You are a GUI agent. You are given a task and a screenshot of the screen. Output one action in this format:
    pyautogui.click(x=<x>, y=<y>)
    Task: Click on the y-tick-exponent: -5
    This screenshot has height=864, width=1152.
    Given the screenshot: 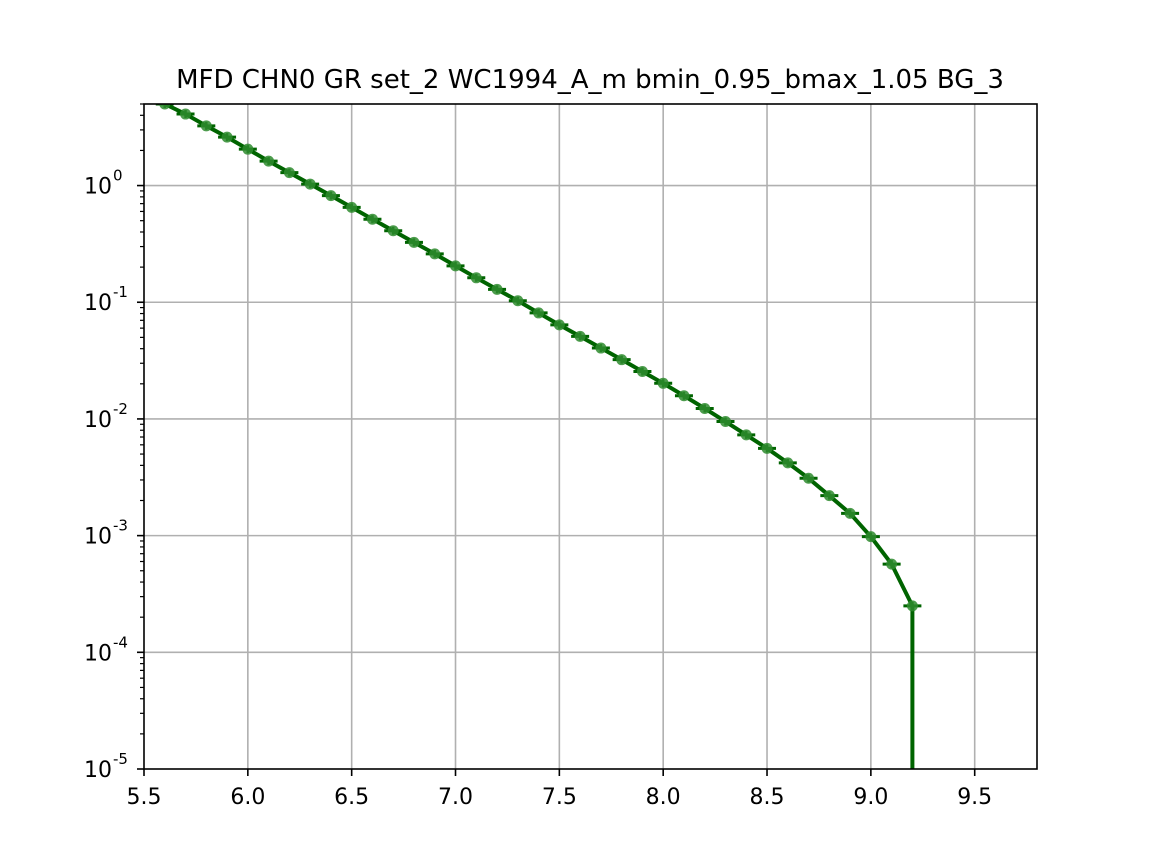 What is the action you would take?
    pyautogui.click(x=120, y=759)
    